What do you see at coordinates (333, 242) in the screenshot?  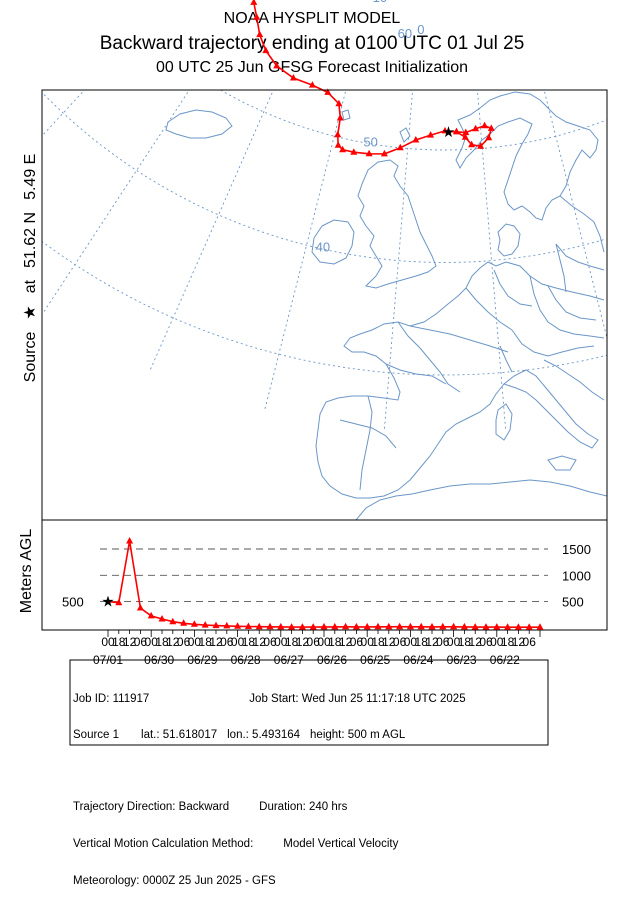 I see `coastline-ireland` at bounding box center [333, 242].